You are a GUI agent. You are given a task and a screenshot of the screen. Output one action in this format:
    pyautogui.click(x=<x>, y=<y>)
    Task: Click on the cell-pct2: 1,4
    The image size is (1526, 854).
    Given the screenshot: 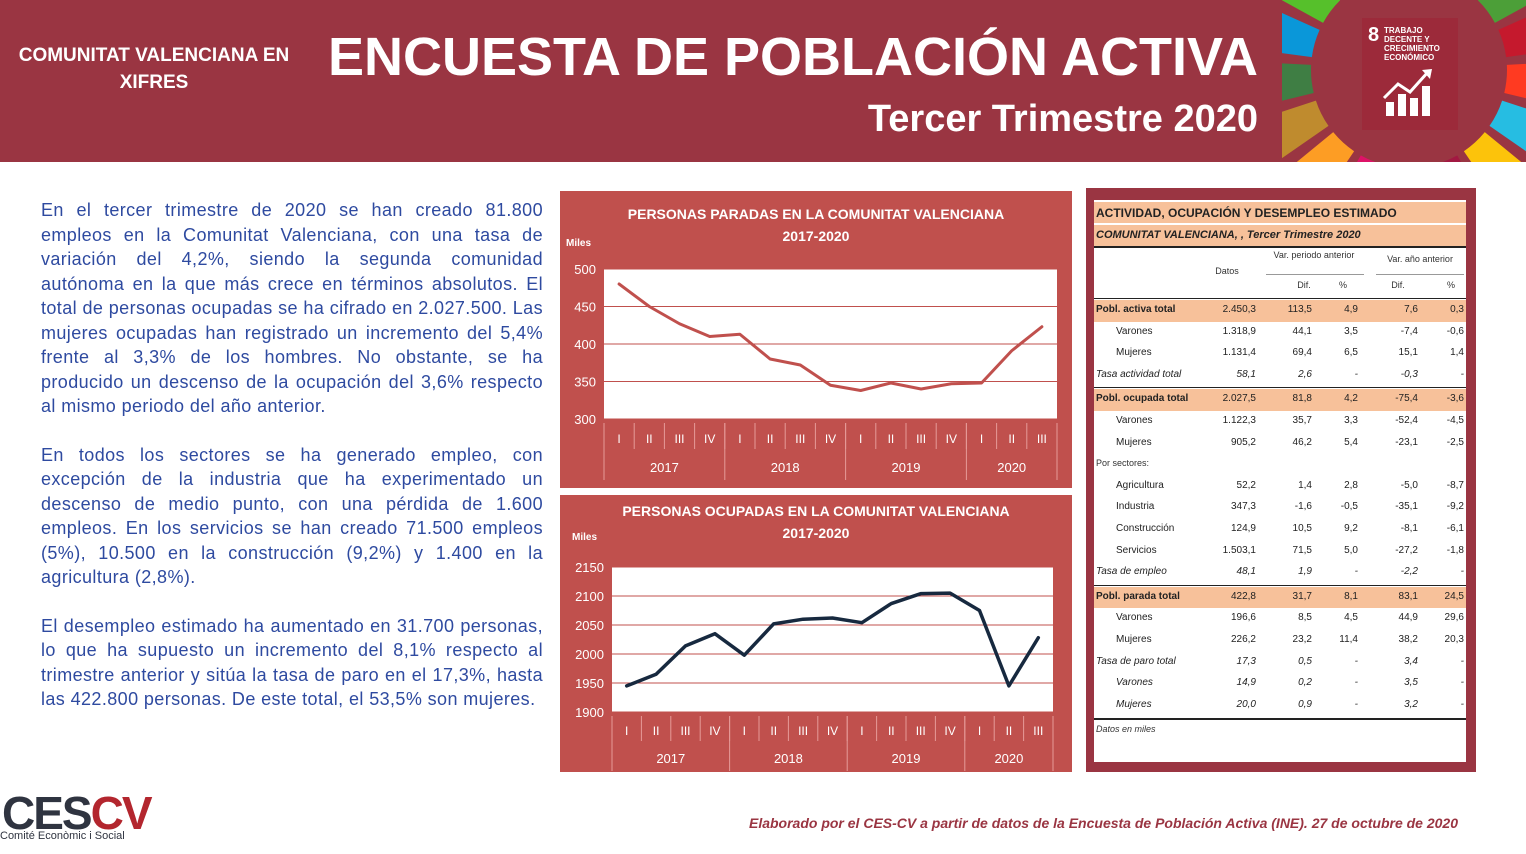 What is the action you would take?
    pyautogui.click(x=1457, y=353)
    